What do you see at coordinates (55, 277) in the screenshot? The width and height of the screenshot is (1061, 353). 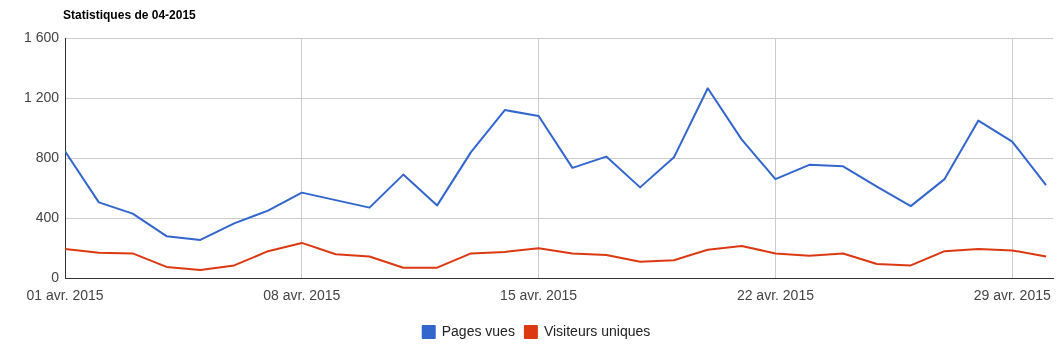 I see `y-tick-label: 0` at bounding box center [55, 277].